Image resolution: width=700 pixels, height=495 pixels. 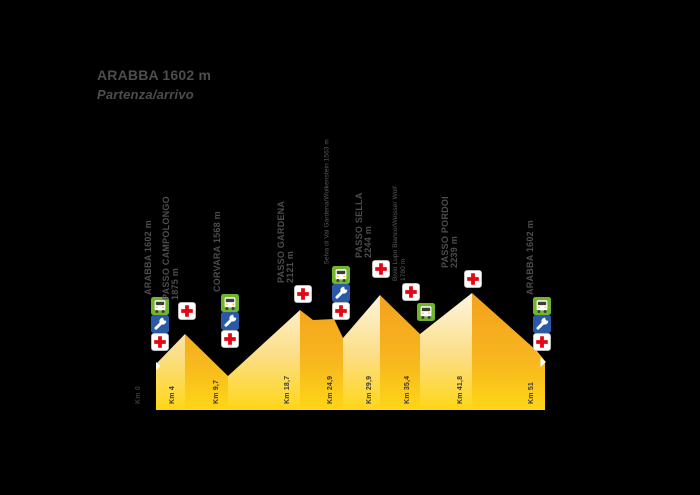 I want to click on waypoint-label: CORVARA 1568 m, so click(x=217, y=251).